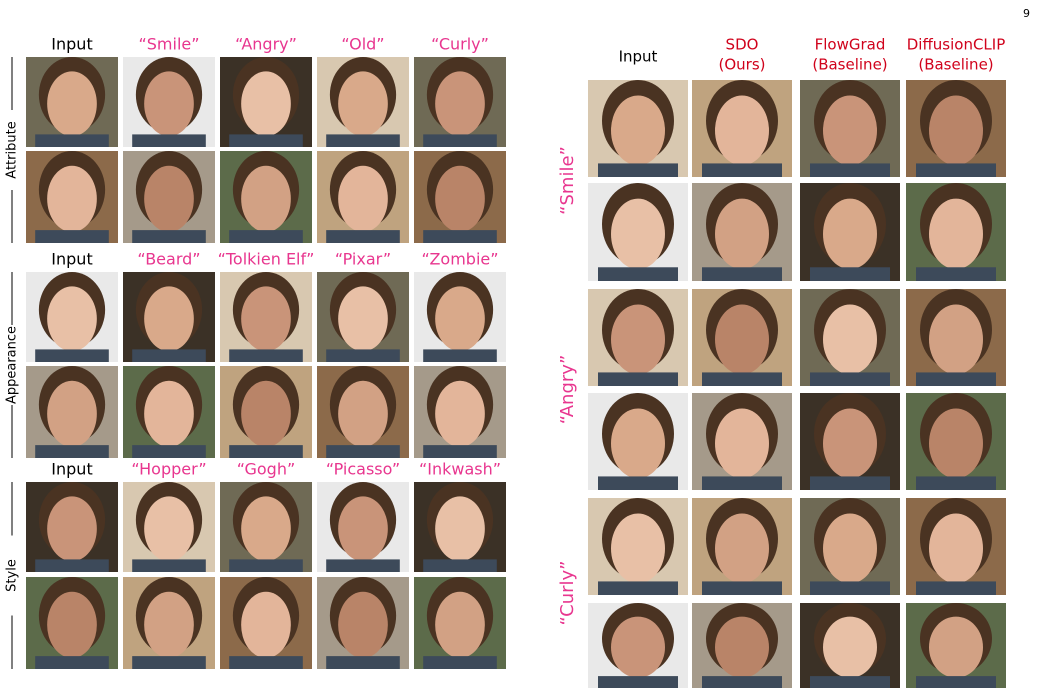  I want to click on page-number: 9, so click(1026, 13).